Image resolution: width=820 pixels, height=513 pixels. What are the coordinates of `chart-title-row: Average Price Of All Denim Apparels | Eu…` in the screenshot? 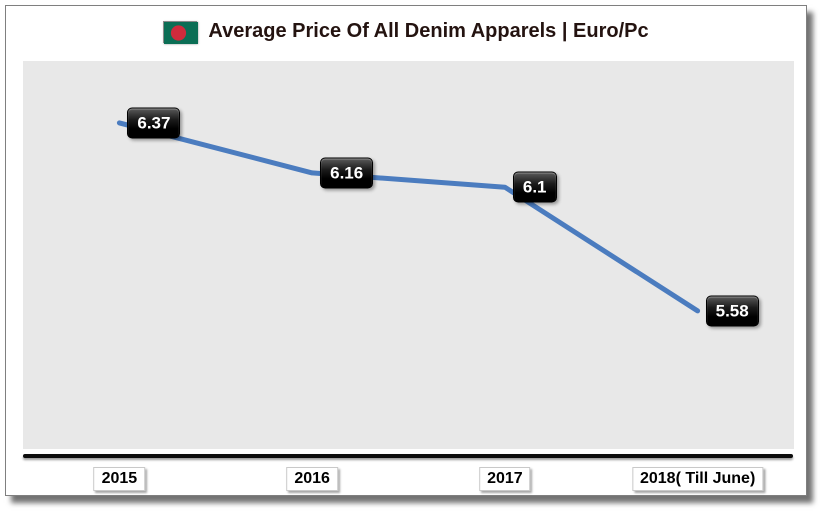 It's located at (406, 32).